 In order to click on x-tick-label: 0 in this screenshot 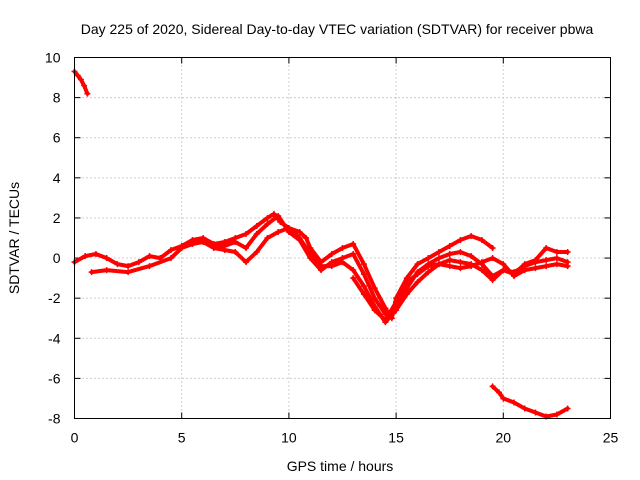, I will do `click(75, 438)`.